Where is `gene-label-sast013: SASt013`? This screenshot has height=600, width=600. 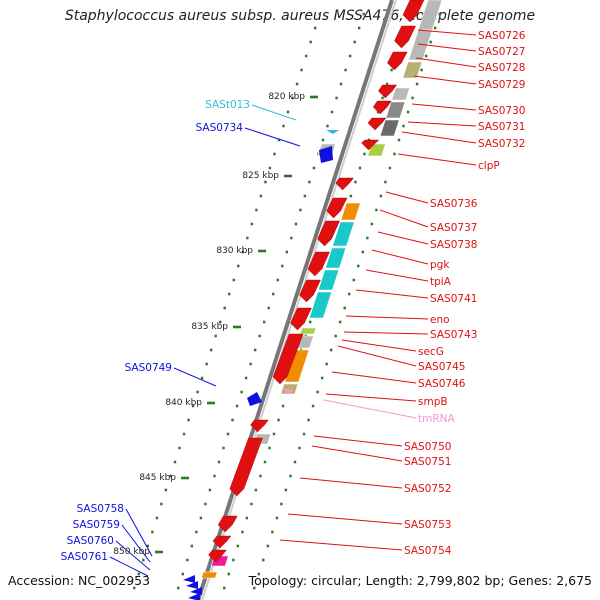
gene-label-sast013: SASt013 is located at coordinates (227, 105).